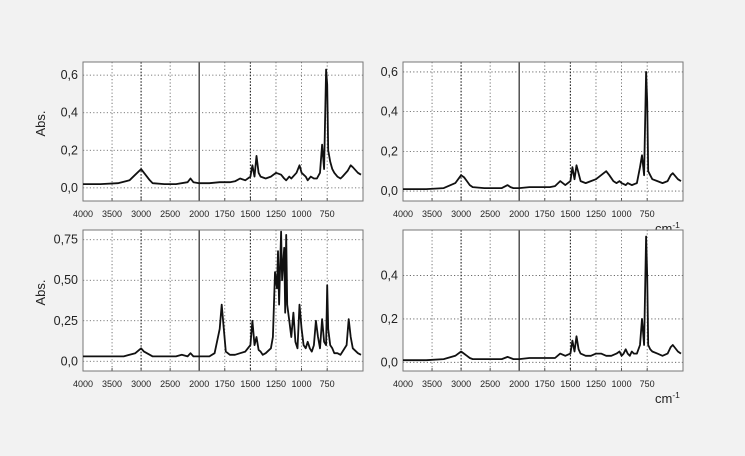 This screenshot has height=456, width=745. What do you see at coordinates (663, 398) in the screenshot?
I see `x-axis-label-base: cm` at bounding box center [663, 398].